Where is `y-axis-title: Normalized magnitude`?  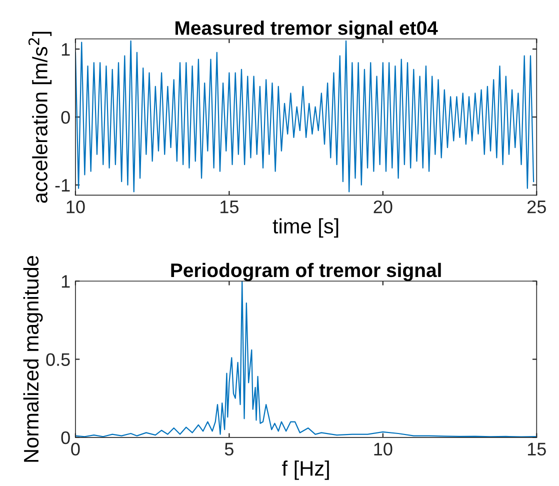 y-axis-title: Normalized magnitude is located at coordinates (33, 359).